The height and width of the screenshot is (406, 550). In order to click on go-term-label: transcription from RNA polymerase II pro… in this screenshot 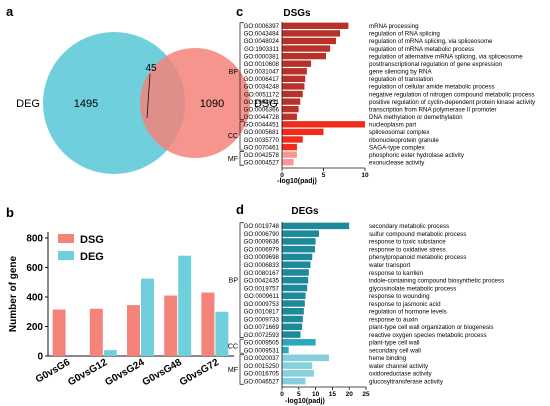, I will do `click(433, 109)`.